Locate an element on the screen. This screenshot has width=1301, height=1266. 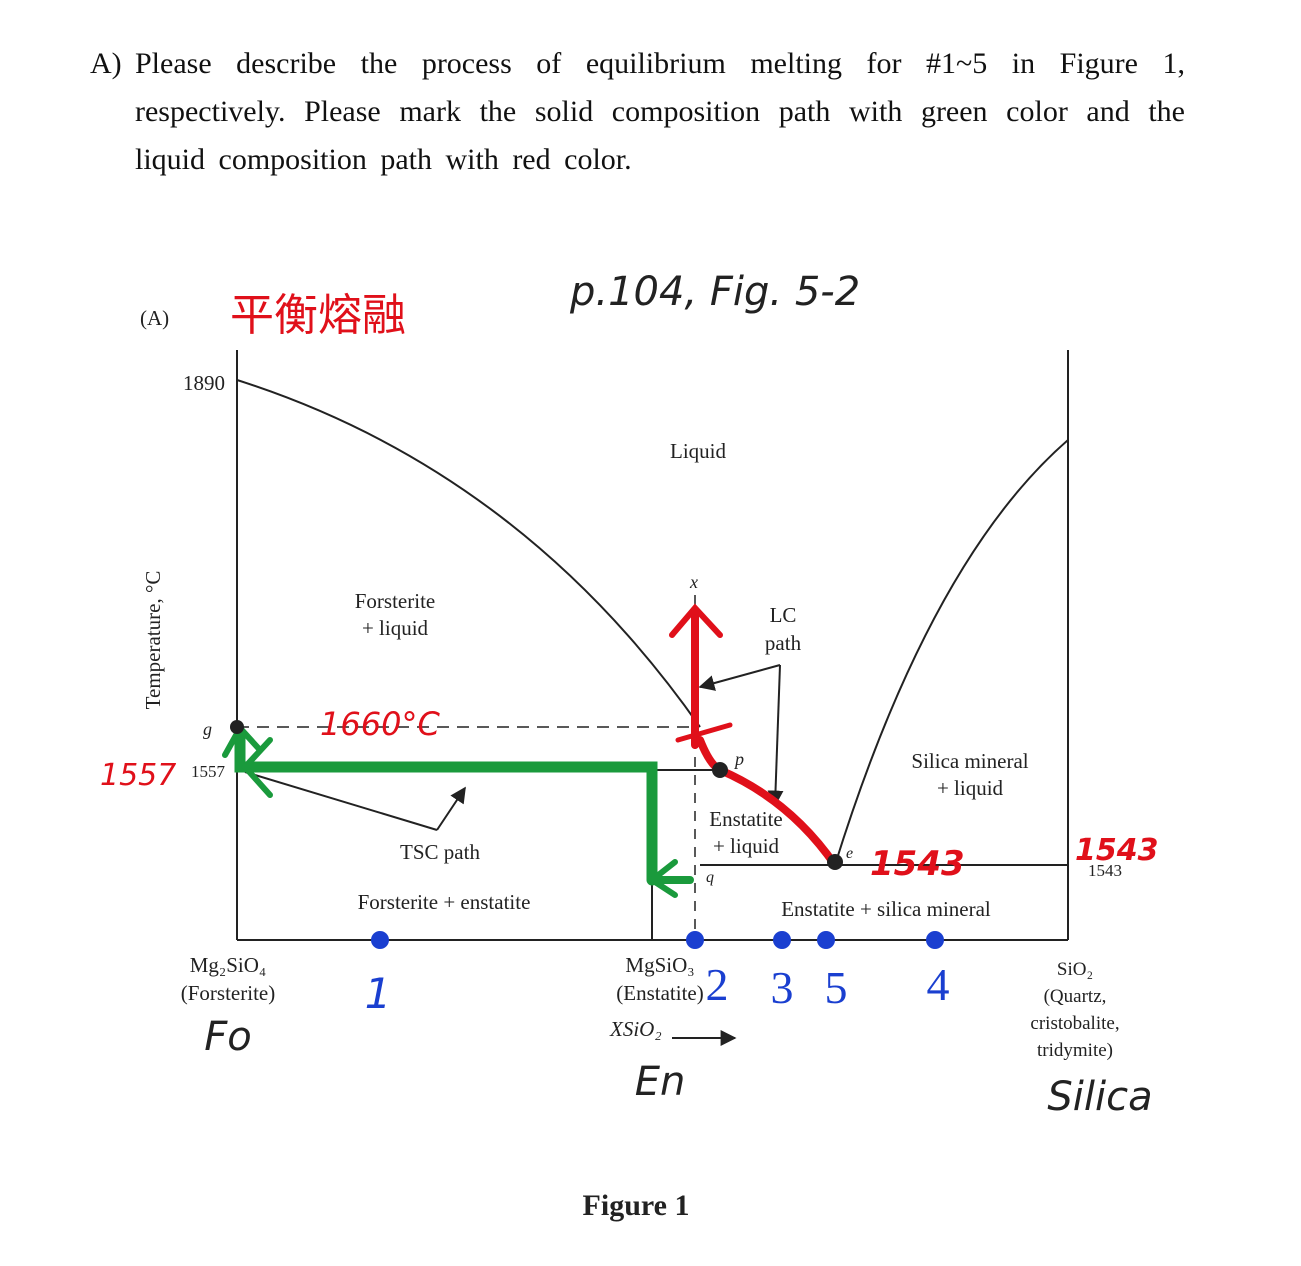
point-p is located at coordinates (720, 770).